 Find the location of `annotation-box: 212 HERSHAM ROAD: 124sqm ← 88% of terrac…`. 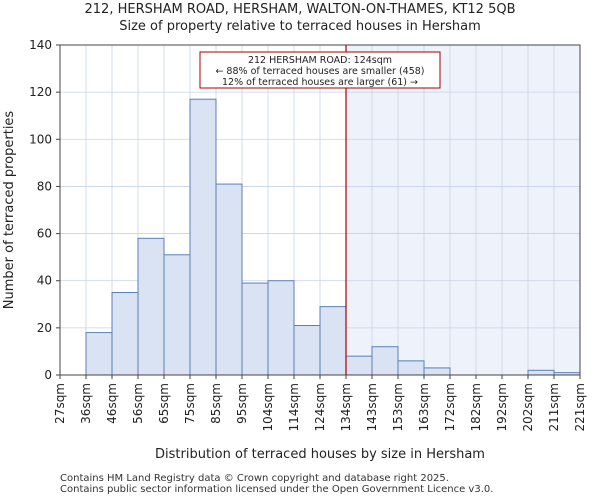

annotation-box: 212 HERSHAM ROAD: 124sqm ← 88% of terrac… is located at coordinates (320, 70).